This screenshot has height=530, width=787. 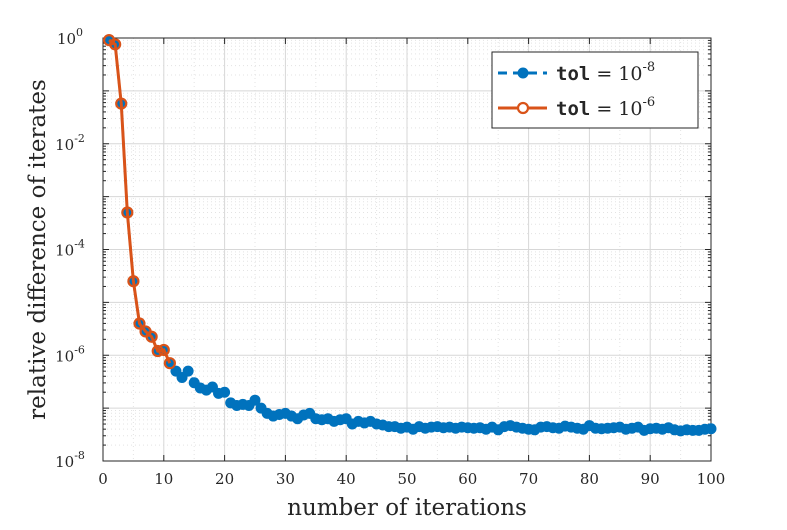 I want to click on y-tick-exponent: -8, so click(x=79, y=455).